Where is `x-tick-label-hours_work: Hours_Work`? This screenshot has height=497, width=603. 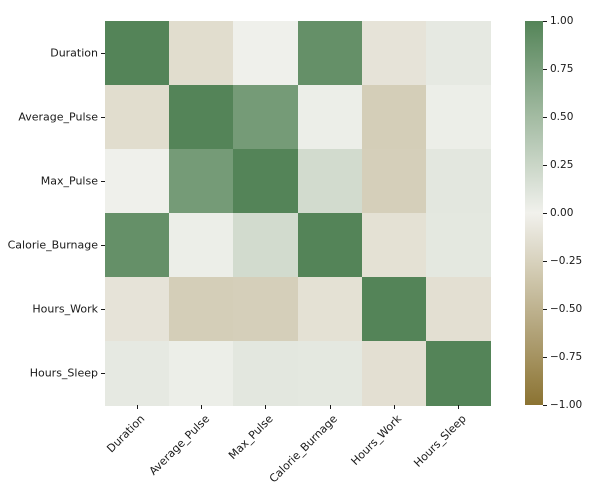 x-tick-label-hours_work: Hours_Work is located at coordinates (376, 440).